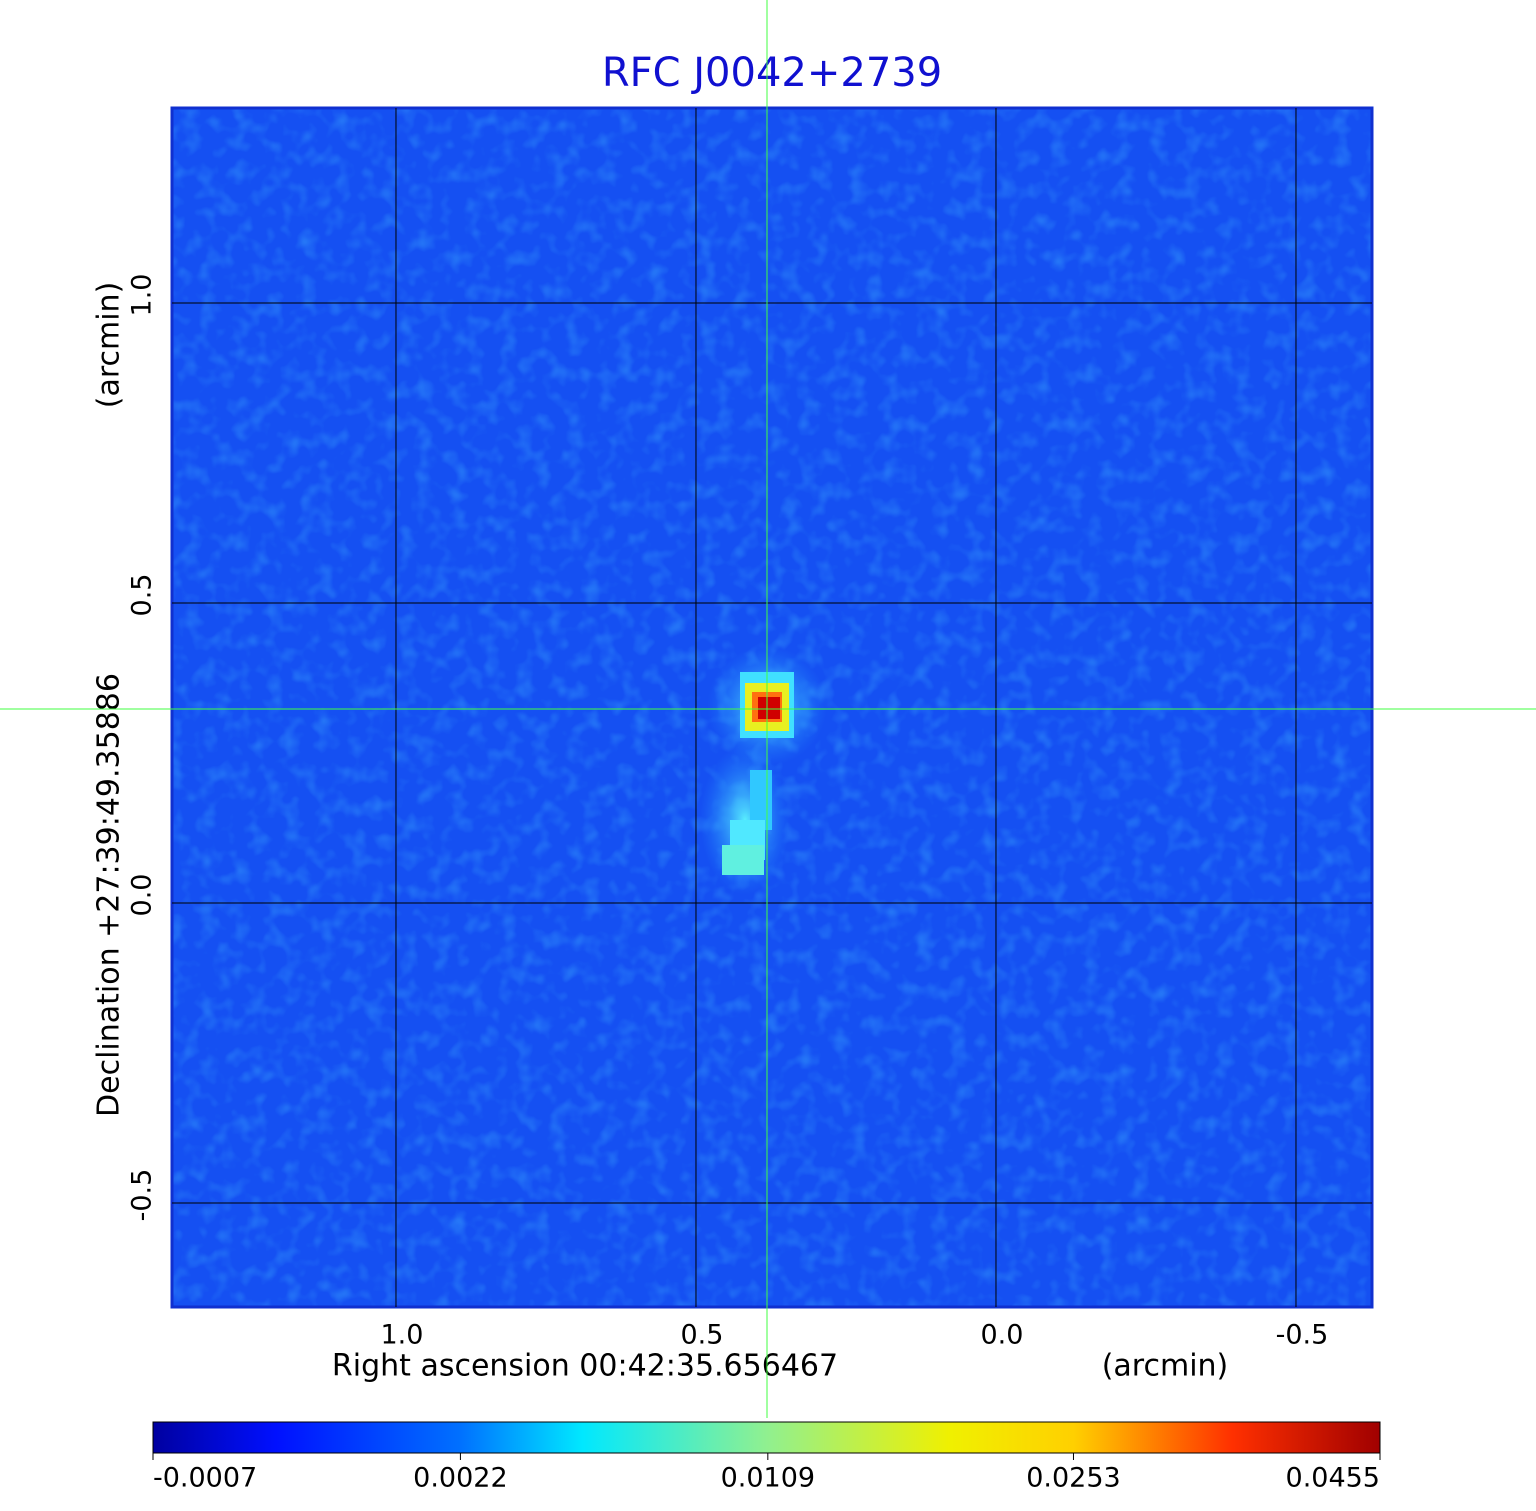 The image size is (1536, 1511). I want to click on x-axis-unit: (arcmin), so click(1165, 1366).